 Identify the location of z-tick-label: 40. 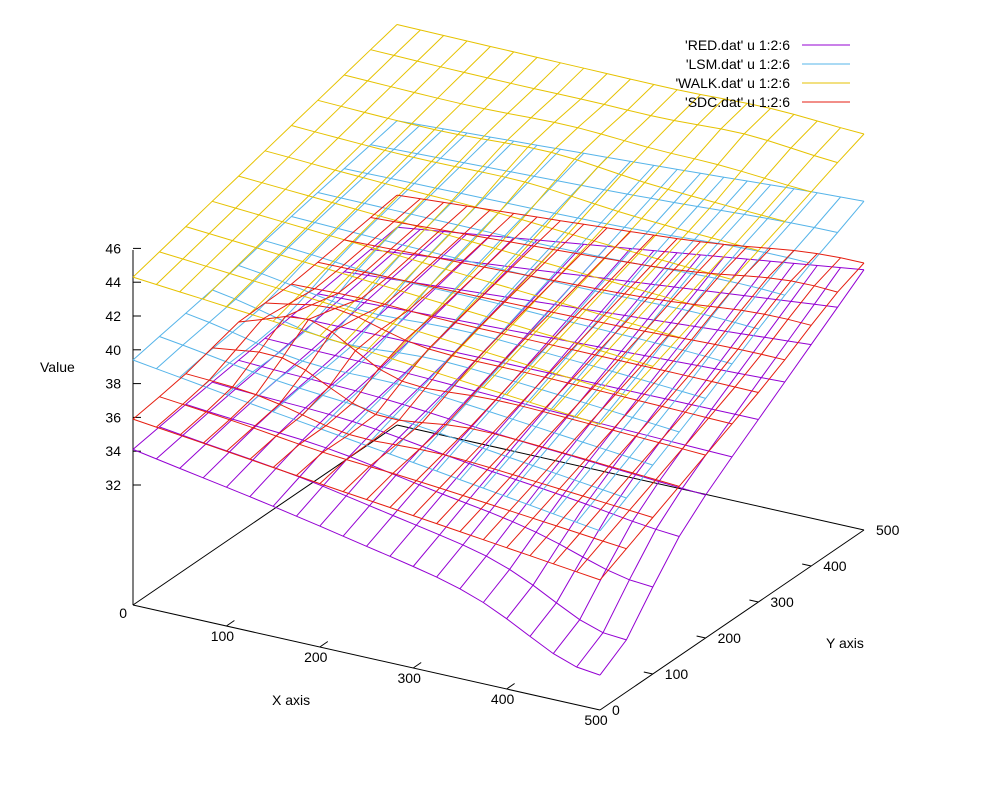
(113, 350).